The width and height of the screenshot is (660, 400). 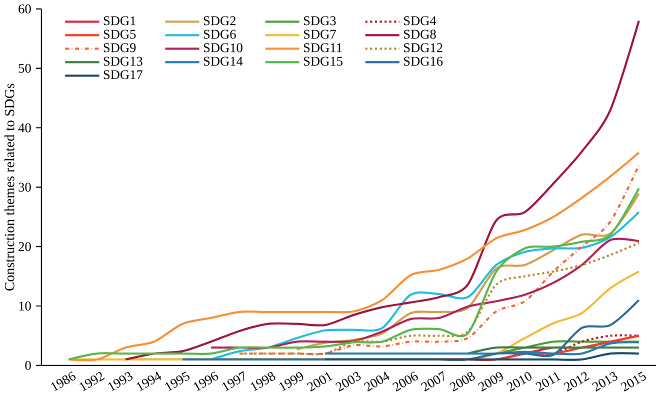 What do you see at coordinates (206, 382) in the screenshot?
I see `x-tick-label: 1996` at bounding box center [206, 382].